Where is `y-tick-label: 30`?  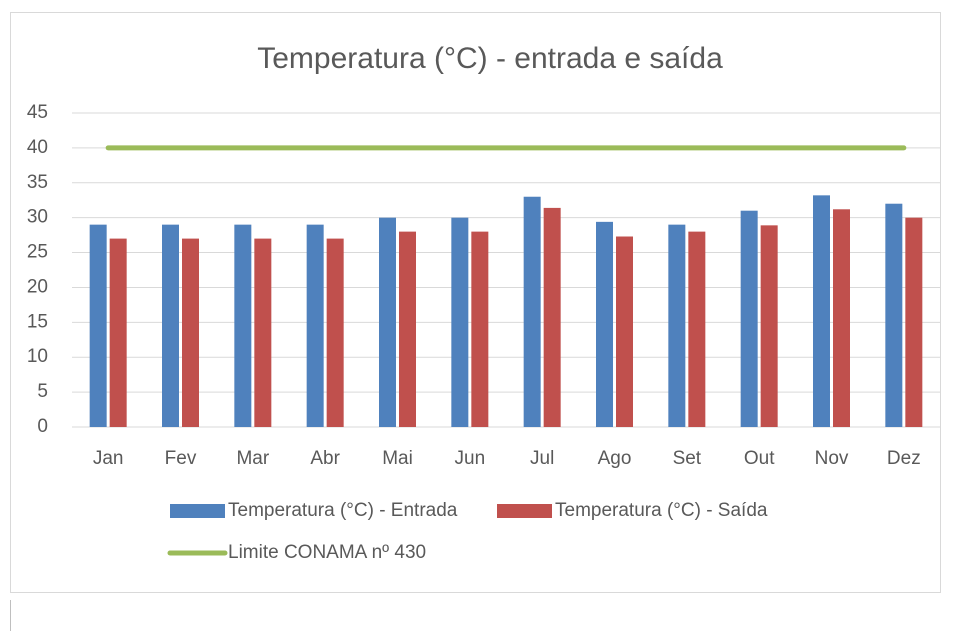 y-tick-label: 30 is located at coordinates (37, 217).